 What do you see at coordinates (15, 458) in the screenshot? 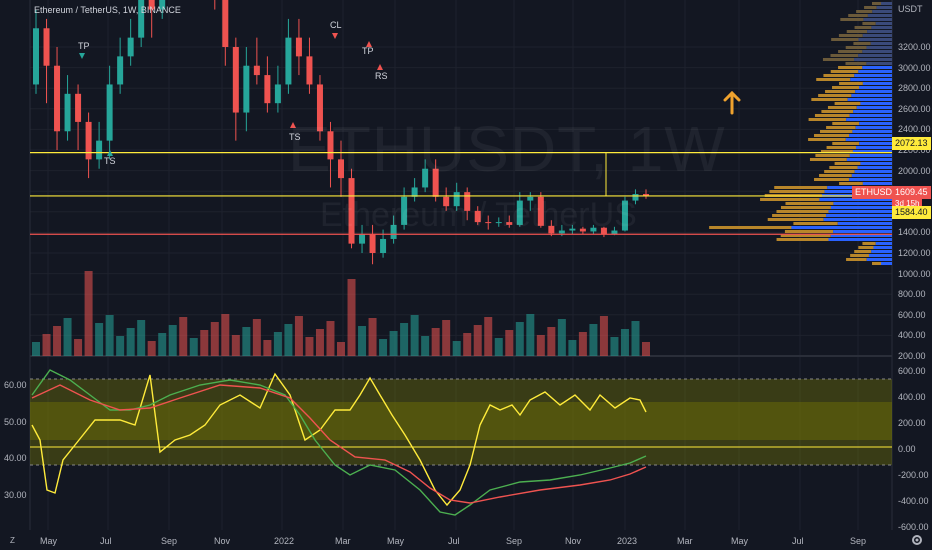
I see `osc-left-tick-label: 40.00` at bounding box center [15, 458].